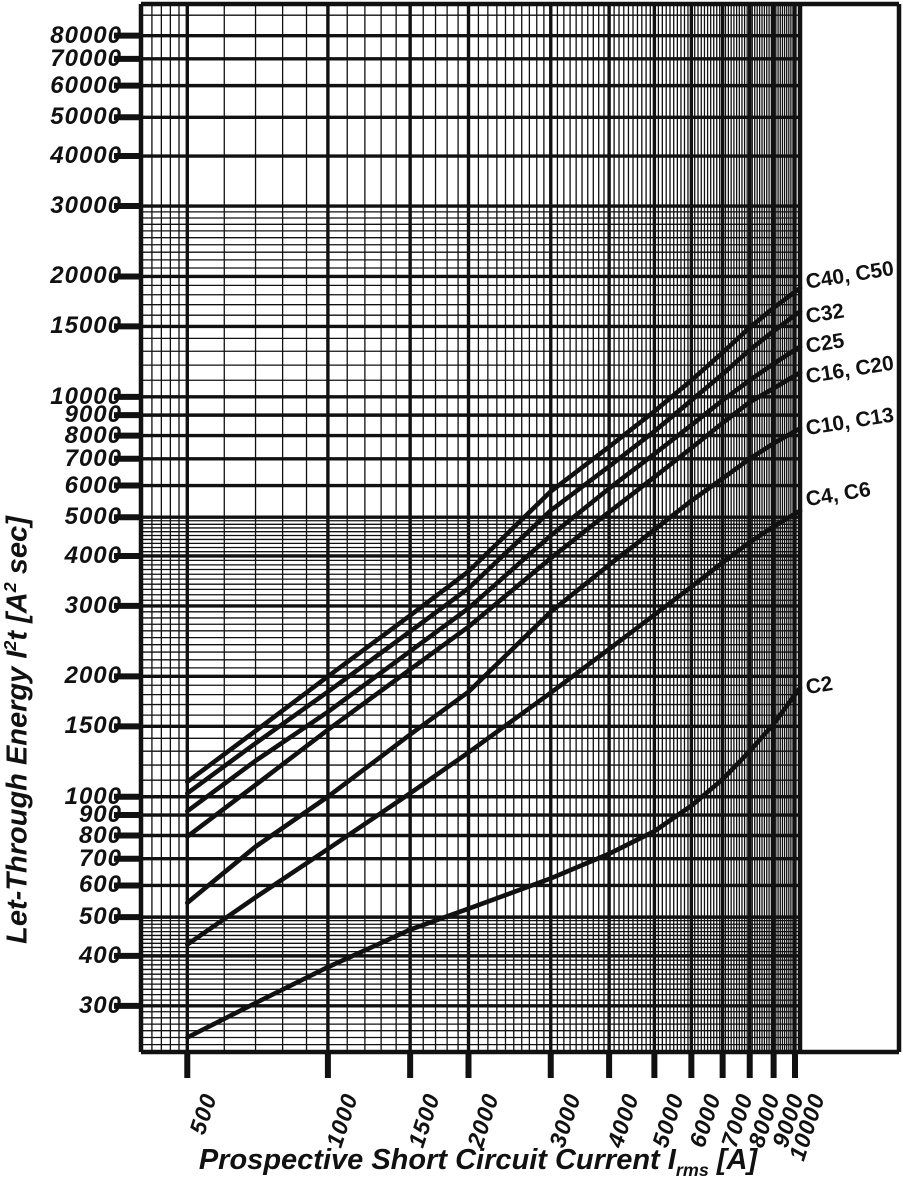  What do you see at coordinates (100, 1005) in the screenshot?
I see `y-tick-label: 300` at bounding box center [100, 1005].